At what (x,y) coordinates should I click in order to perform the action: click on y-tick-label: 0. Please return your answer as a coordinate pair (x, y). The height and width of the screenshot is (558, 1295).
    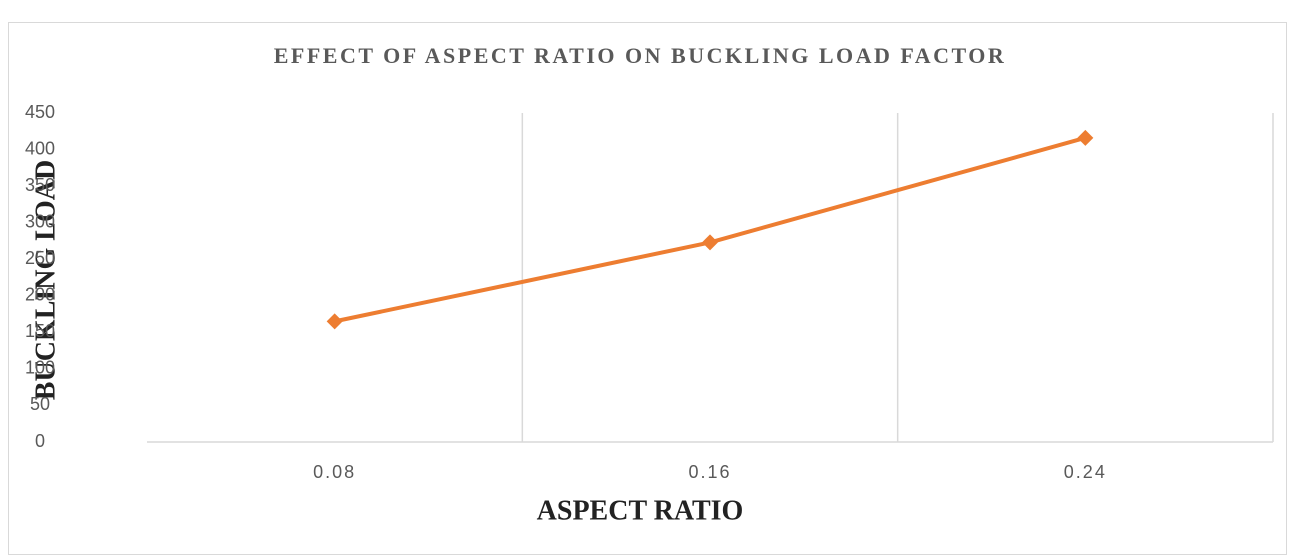
    Looking at the image, I should click on (40, 441).